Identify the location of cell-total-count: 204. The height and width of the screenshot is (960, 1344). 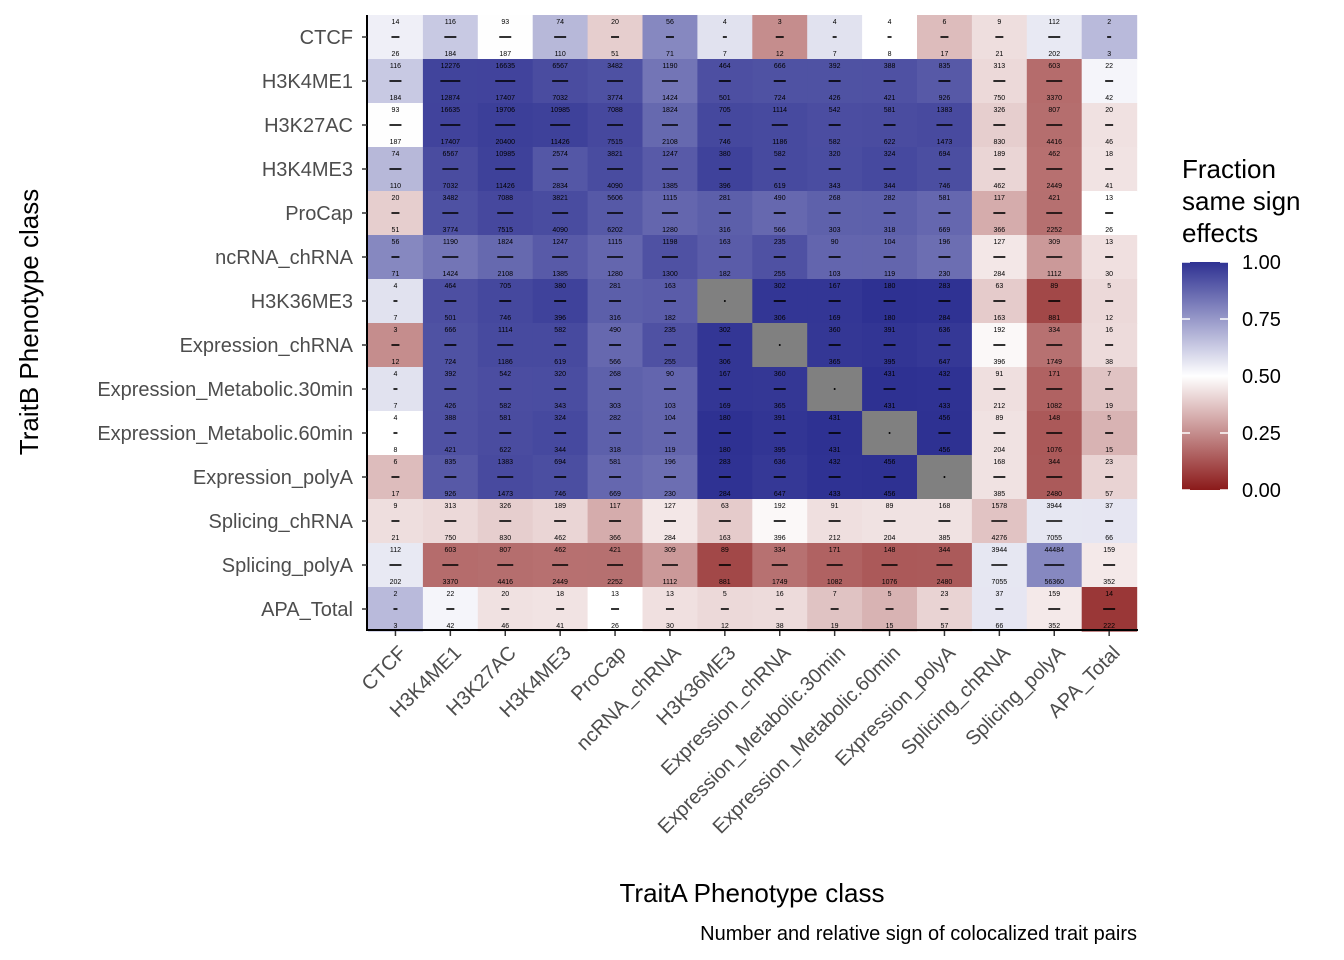
(890, 538).